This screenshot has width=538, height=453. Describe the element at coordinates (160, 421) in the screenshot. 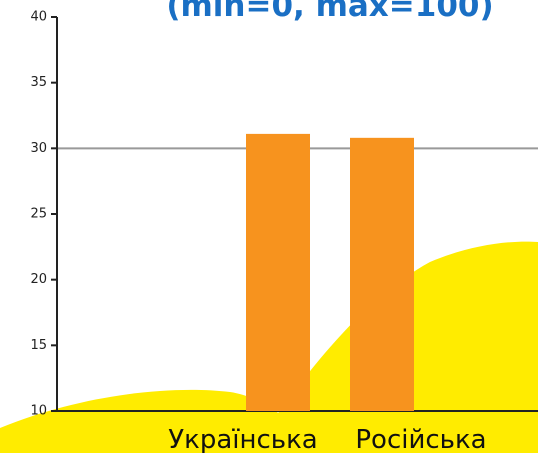

I see `background-shape` at that location.